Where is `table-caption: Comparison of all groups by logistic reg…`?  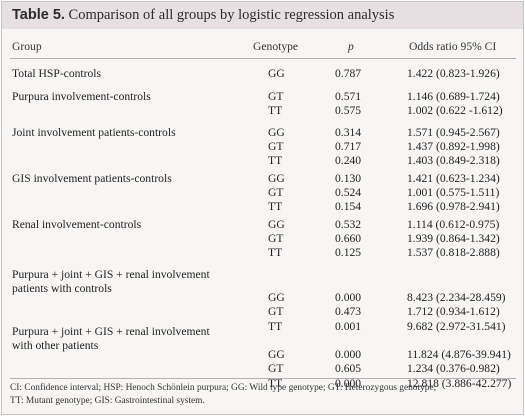 table-caption: Comparison of all groups by logistic reg… is located at coordinates (231, 15).